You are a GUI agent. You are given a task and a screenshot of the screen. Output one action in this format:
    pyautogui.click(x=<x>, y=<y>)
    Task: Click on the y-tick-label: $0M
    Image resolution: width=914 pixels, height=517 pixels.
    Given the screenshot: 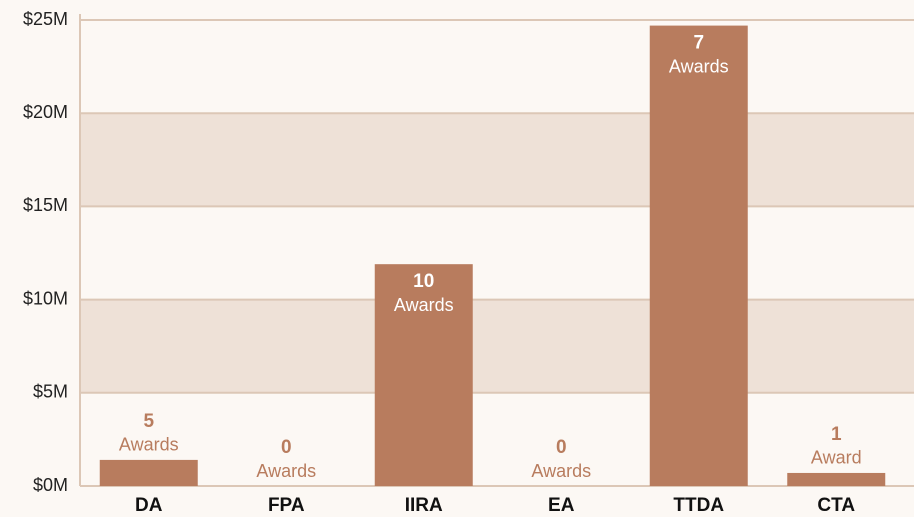 What is the action you would take?
    pyautogui.click(x=50, y=485)
    